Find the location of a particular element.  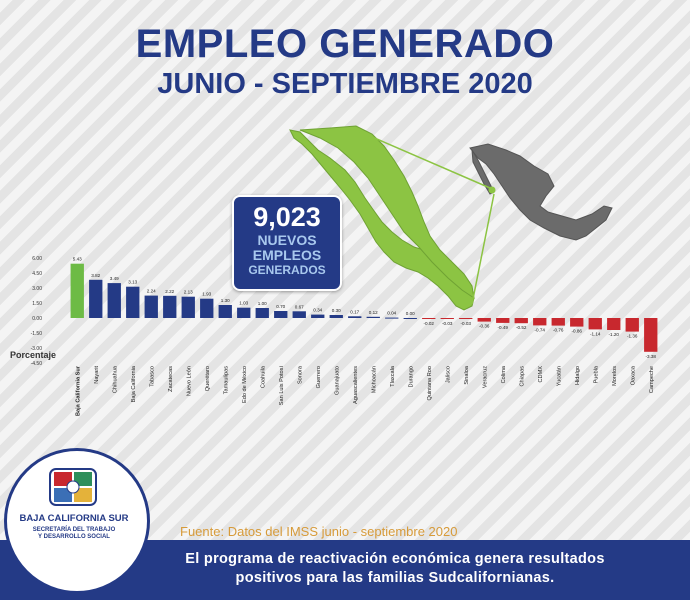

y-axis-label: Porcentaje is located at coordinates (33, 355).